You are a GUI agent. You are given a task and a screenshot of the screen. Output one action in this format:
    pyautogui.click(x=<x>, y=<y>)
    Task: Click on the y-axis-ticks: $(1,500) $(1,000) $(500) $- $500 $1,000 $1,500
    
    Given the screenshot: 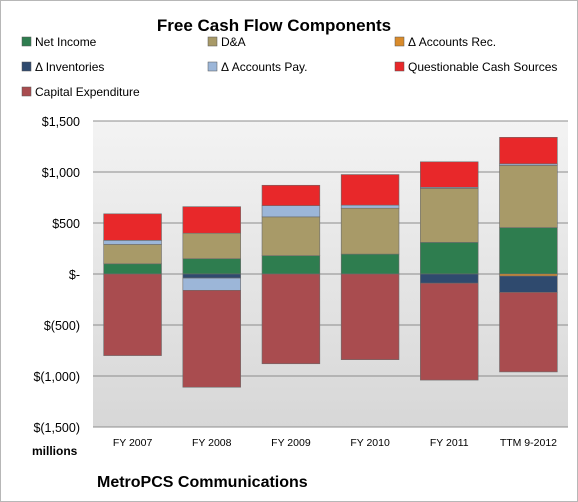 What is the action you would take?
    pyautogui.click(x=56, y=275)
    